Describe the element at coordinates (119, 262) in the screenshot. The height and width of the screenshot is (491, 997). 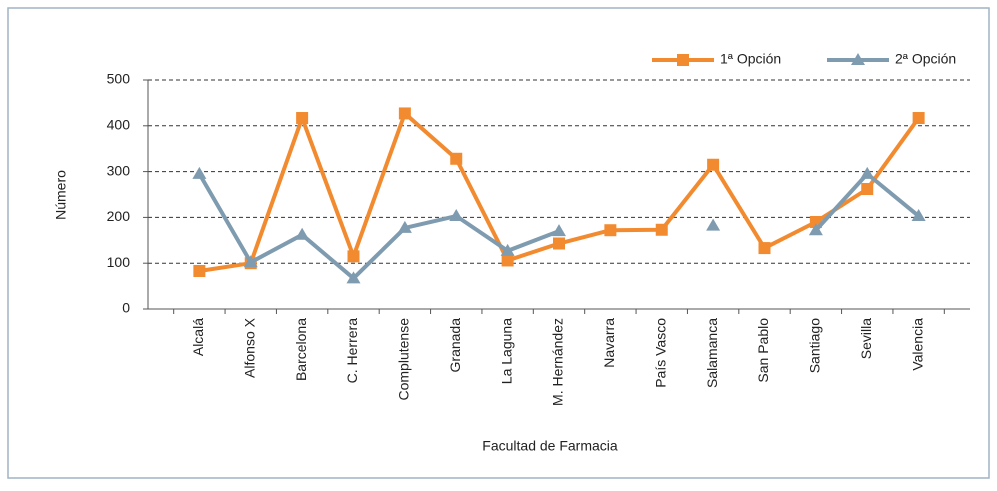
I see `y-tick-label: 100` at that location.